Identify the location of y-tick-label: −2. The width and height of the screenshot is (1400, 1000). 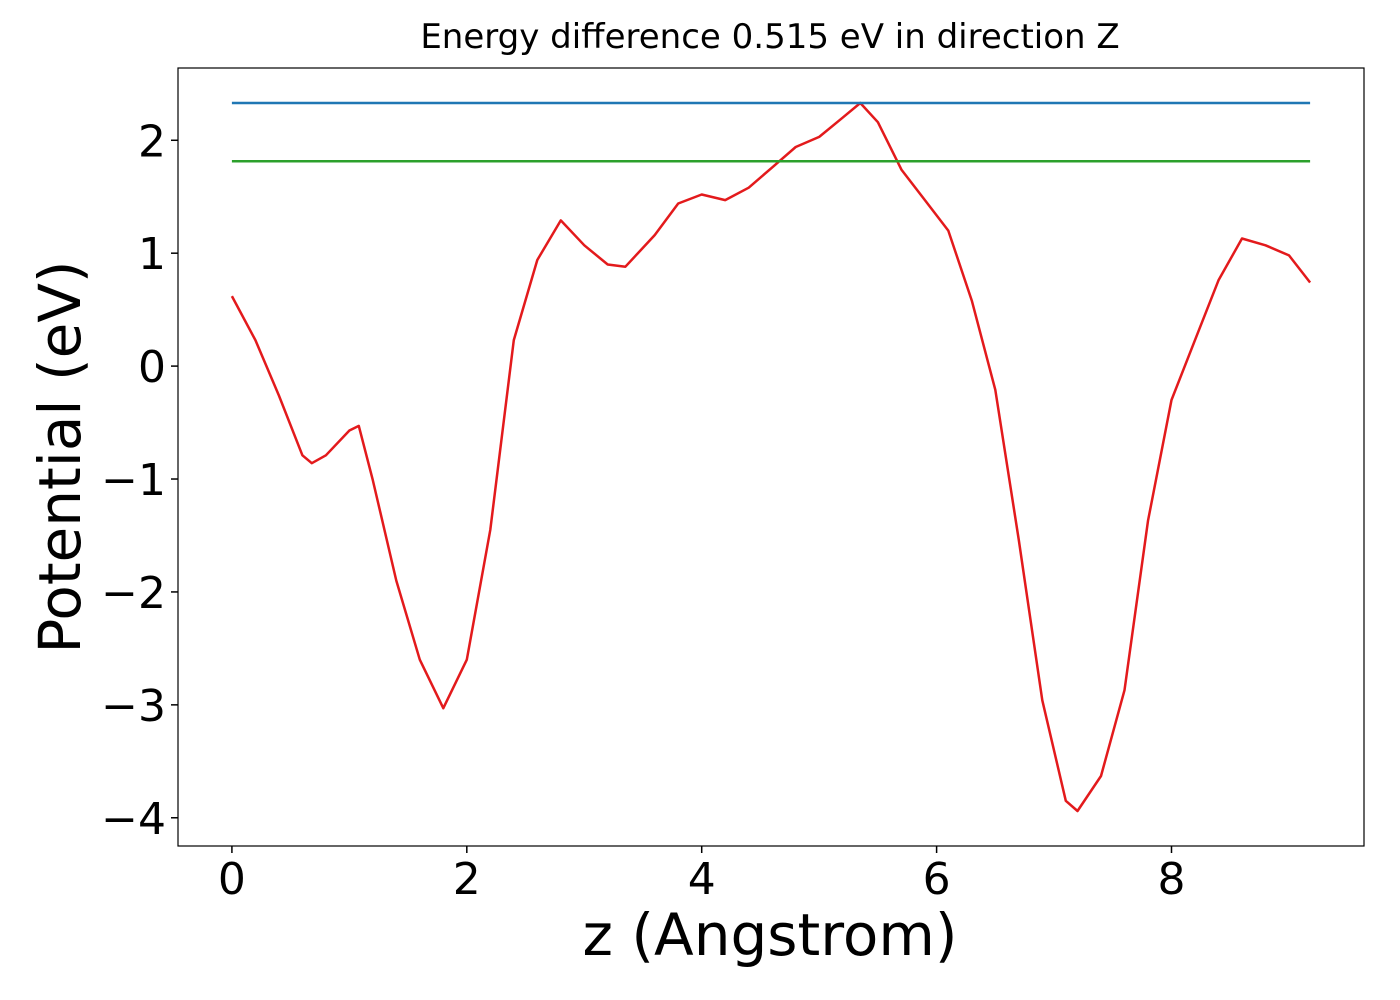
(133, 593).